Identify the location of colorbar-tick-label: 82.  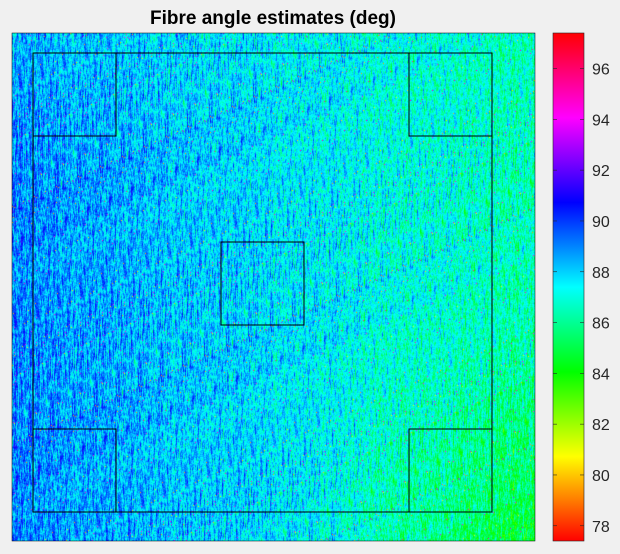
(601, 425).